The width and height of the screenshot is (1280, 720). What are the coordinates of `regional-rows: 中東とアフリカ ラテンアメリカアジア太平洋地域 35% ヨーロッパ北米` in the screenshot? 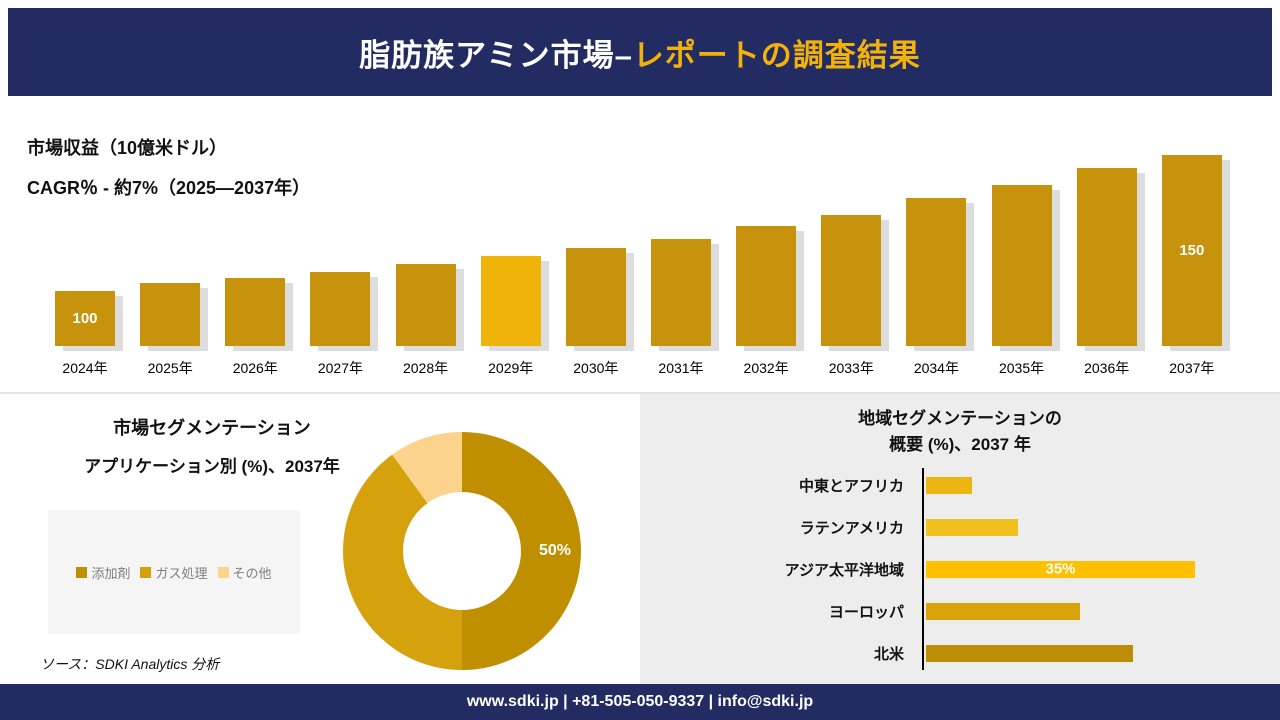 It's located at (960, 569).